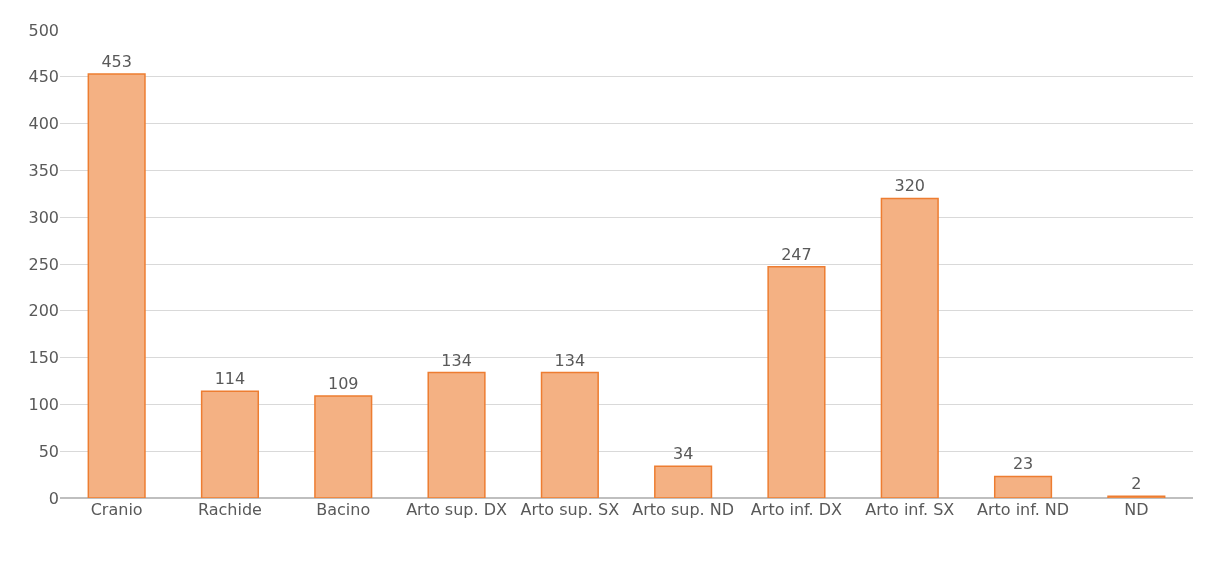 This screenshot has width=1208, height=578. Describe the element at coordinates (230, 379) in the screenshot. I see `data-label: 114` at that location.